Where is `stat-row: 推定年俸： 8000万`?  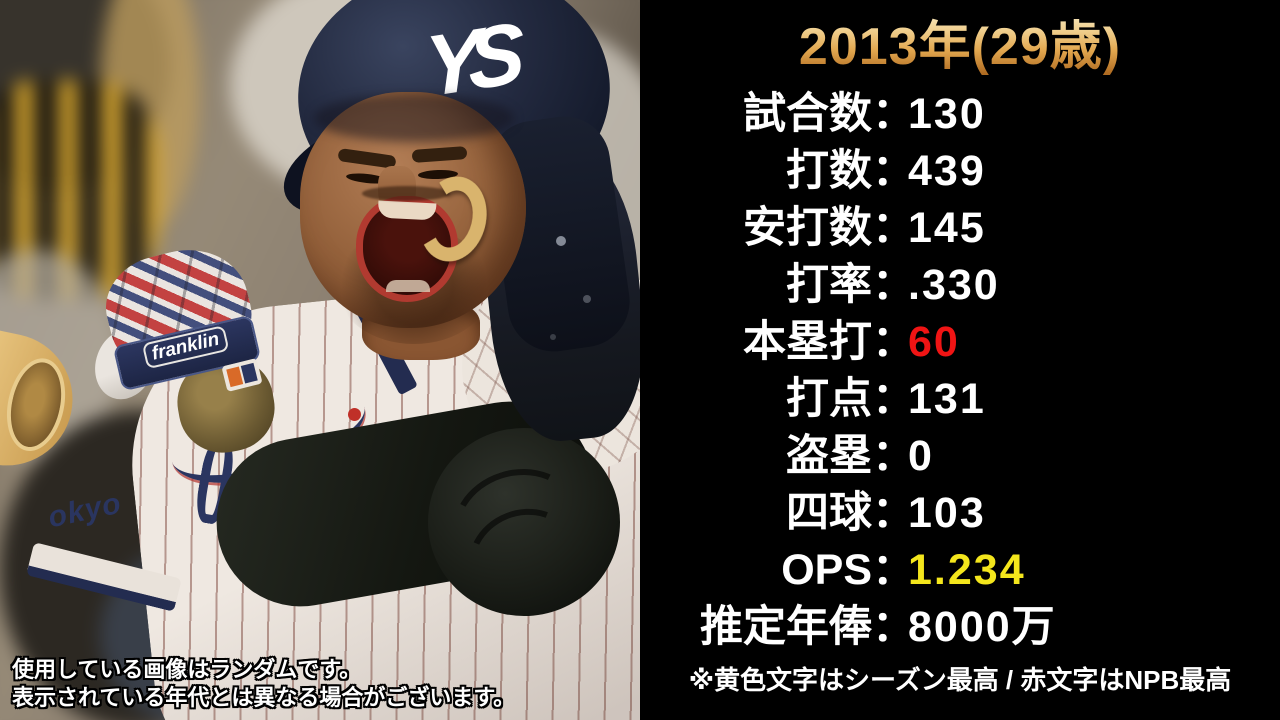 stat-row: 推定年俸： 8000万 is located at coordinates (960, 627).